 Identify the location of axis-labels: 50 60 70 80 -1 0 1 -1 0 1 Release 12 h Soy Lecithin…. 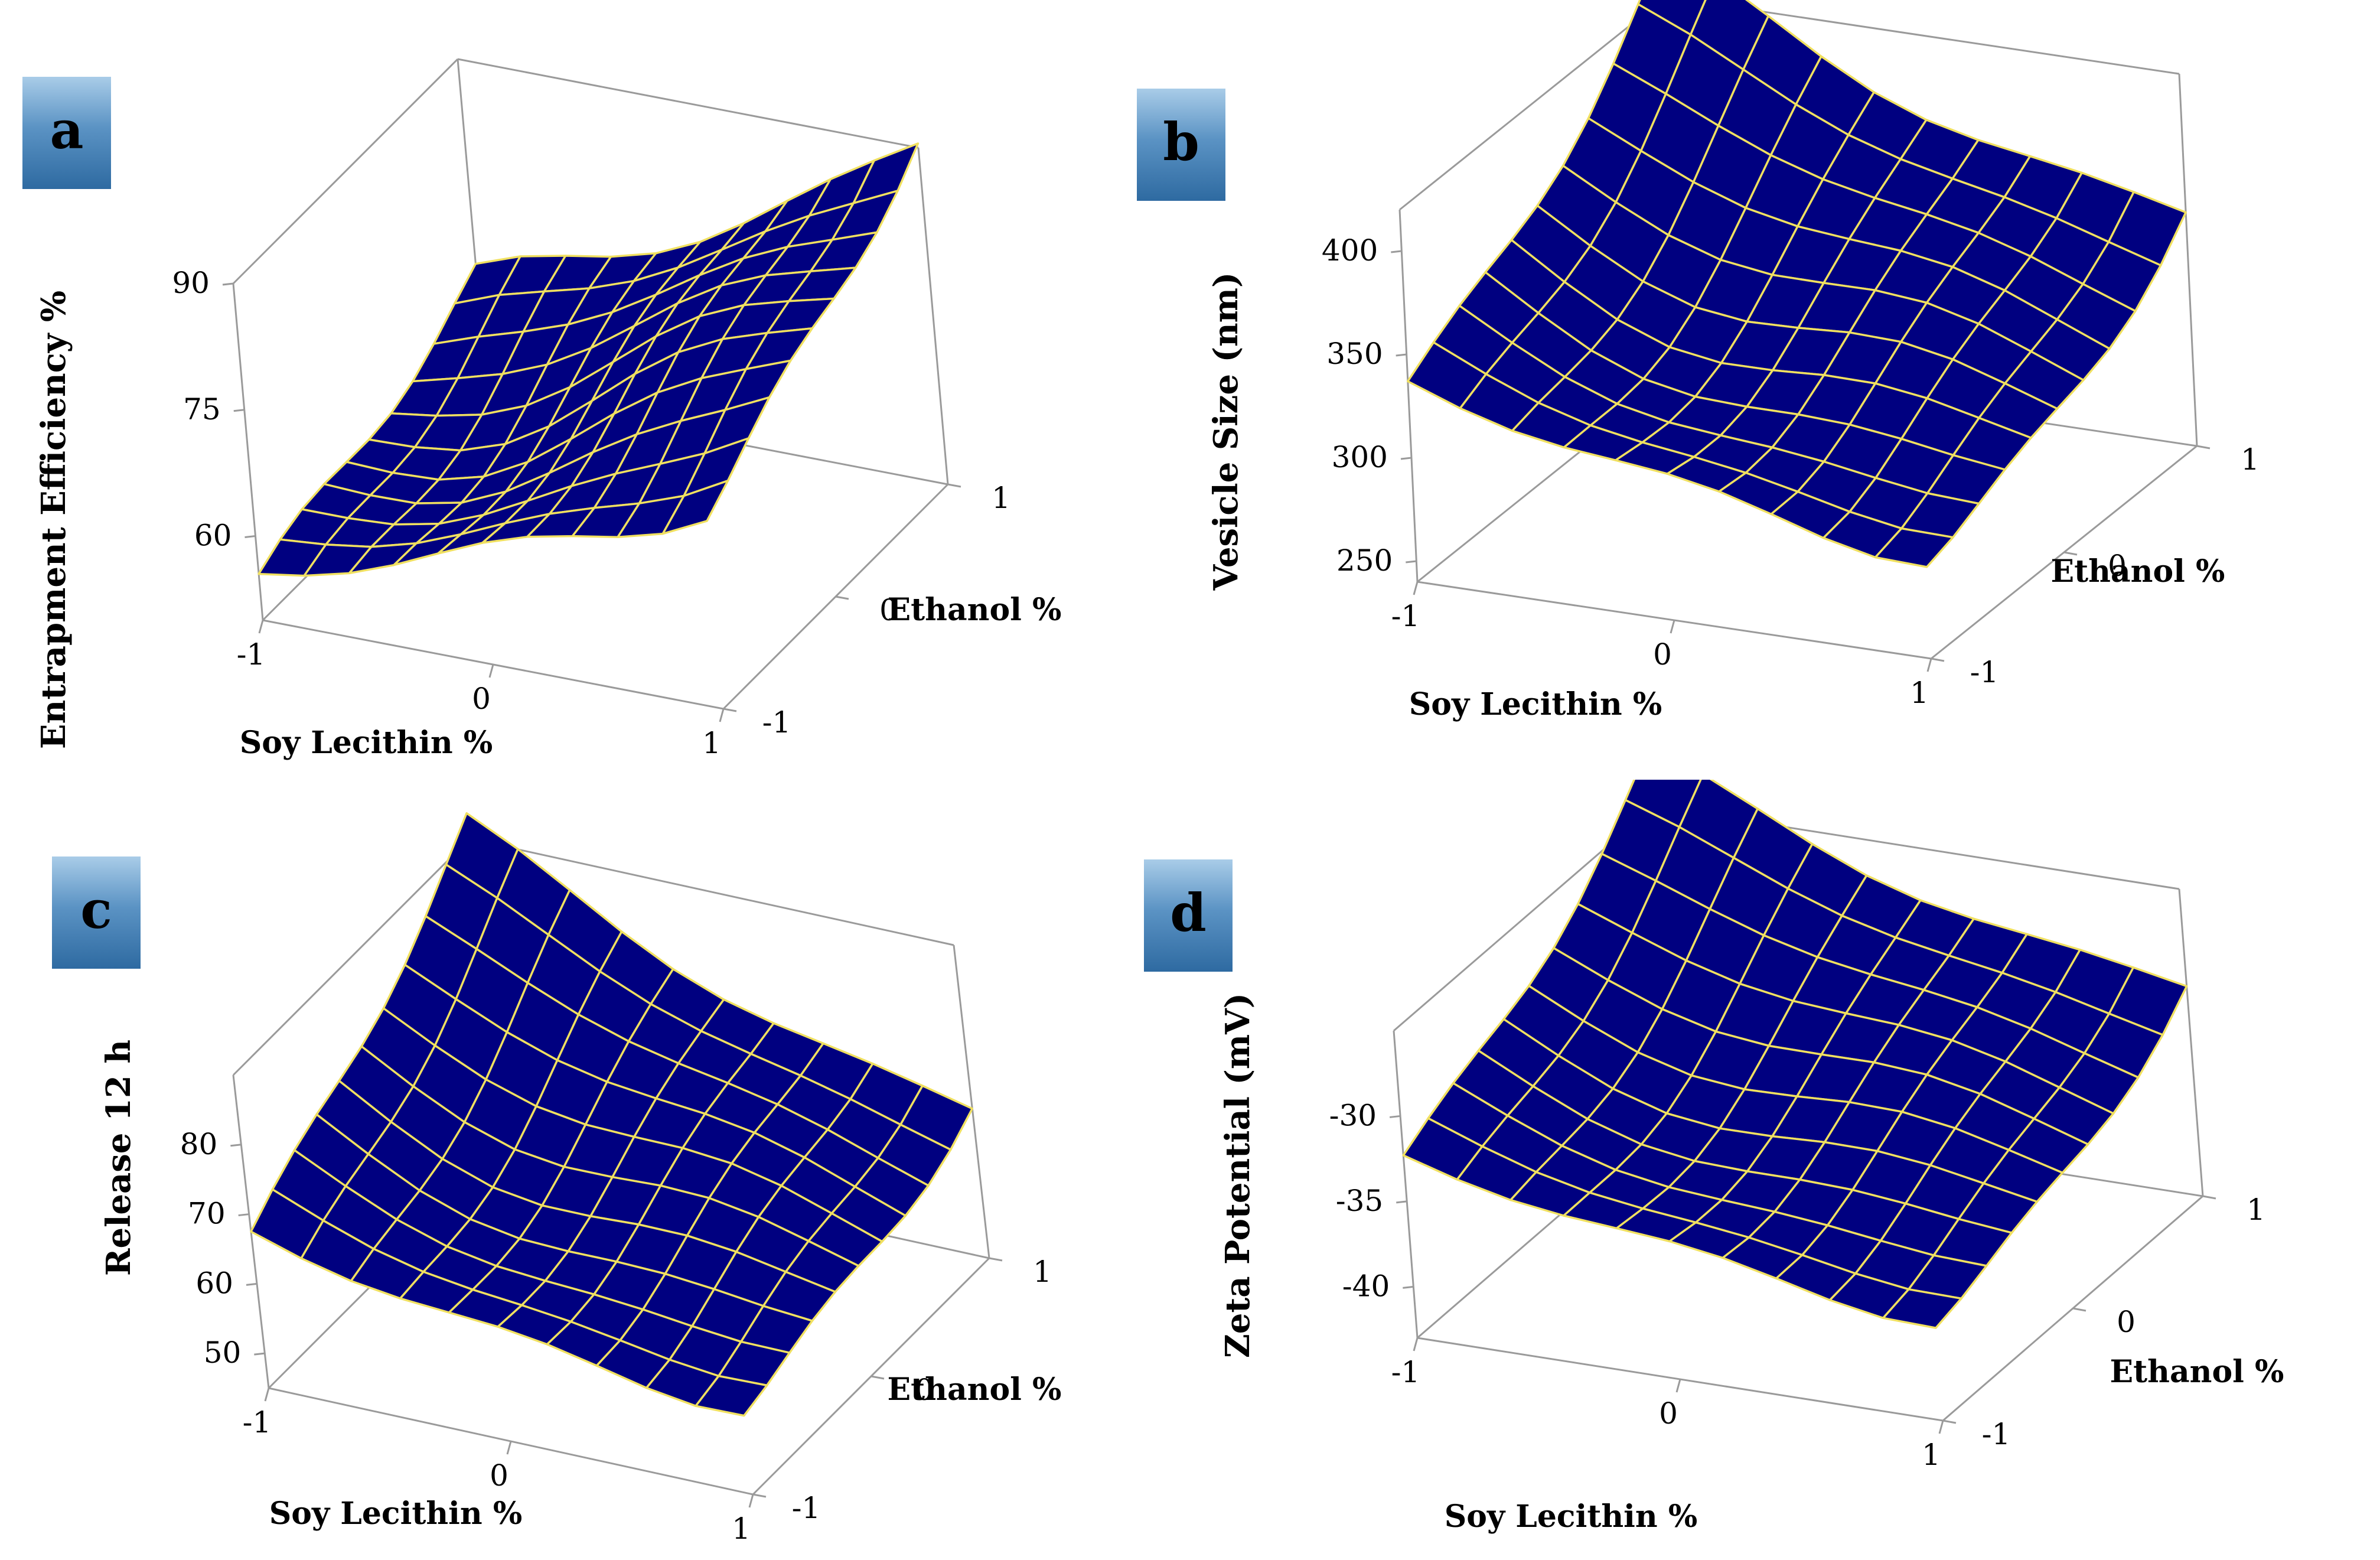
(580, 1293).